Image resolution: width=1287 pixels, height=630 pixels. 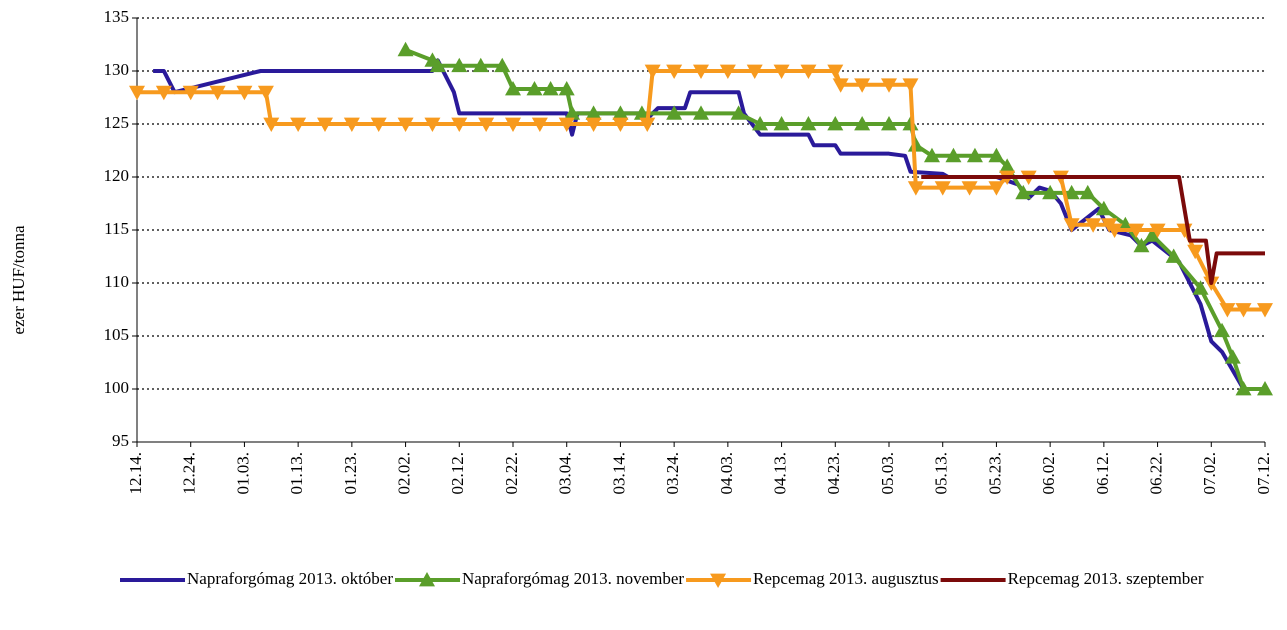 What do you see at coordinates (350, 473) in the screenshot?
I see `x-tick-label: 01.23.` at bounding box center [350, 473].